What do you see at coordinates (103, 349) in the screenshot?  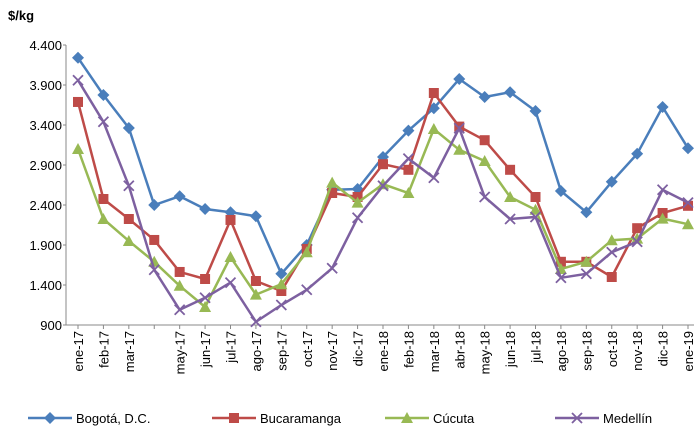 I see `x-tick-label: feb-17` at bounding box center [103, 349].